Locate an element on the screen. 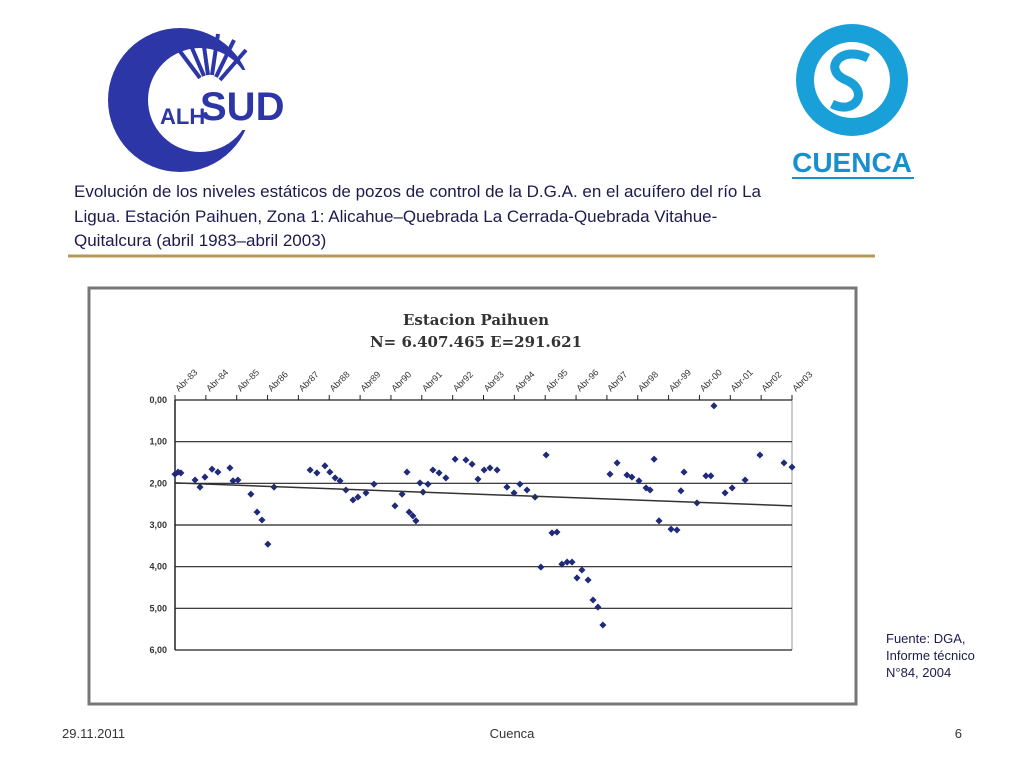 The width and height of the screenshot is (1024, 768). y-tick-label: 2,00 is located at coordinates (158, 483).